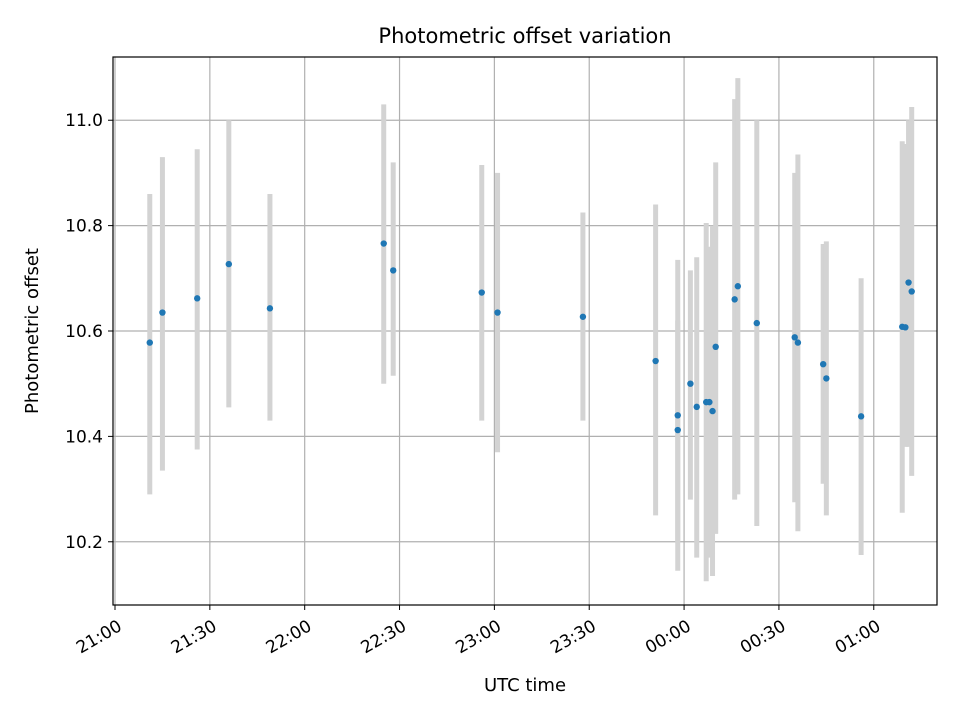 This screenshot has width=960, height=720. What do you see at coordinates (32, 331) in the screenshot?
I see `y-axis-title: Photometric offset` at bounding box center [32, 331].